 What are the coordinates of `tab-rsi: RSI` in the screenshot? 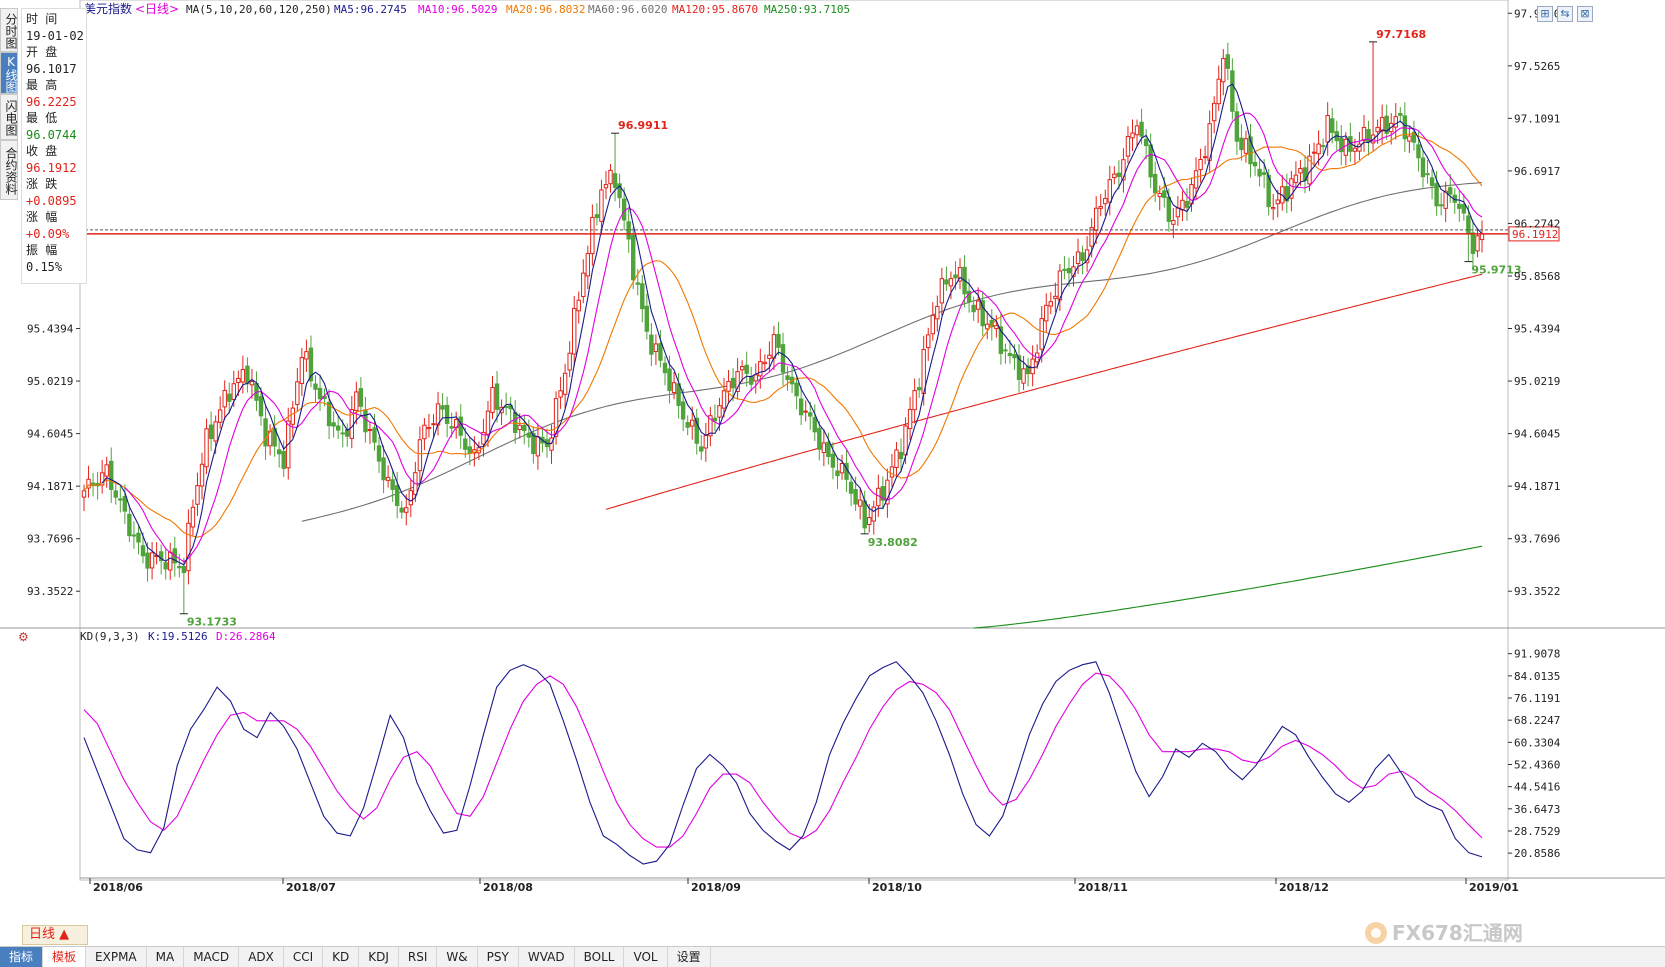 It's located at (418, 957).